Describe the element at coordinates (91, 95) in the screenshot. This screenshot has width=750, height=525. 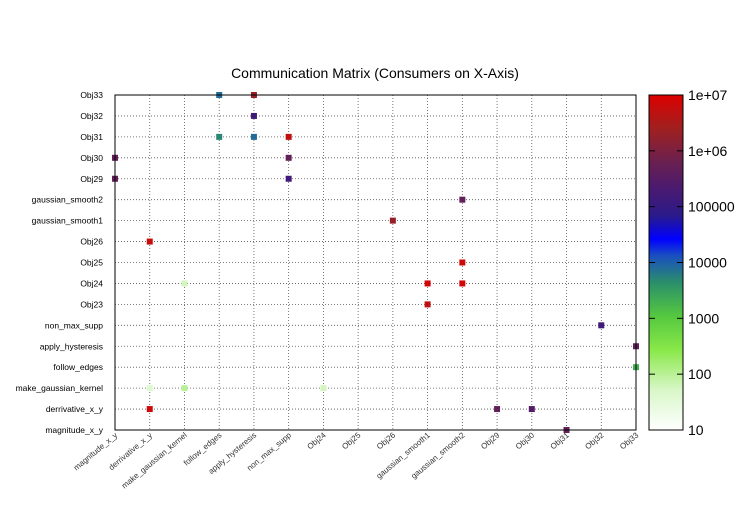
I see `y-tick-label: Obj33` at that location.